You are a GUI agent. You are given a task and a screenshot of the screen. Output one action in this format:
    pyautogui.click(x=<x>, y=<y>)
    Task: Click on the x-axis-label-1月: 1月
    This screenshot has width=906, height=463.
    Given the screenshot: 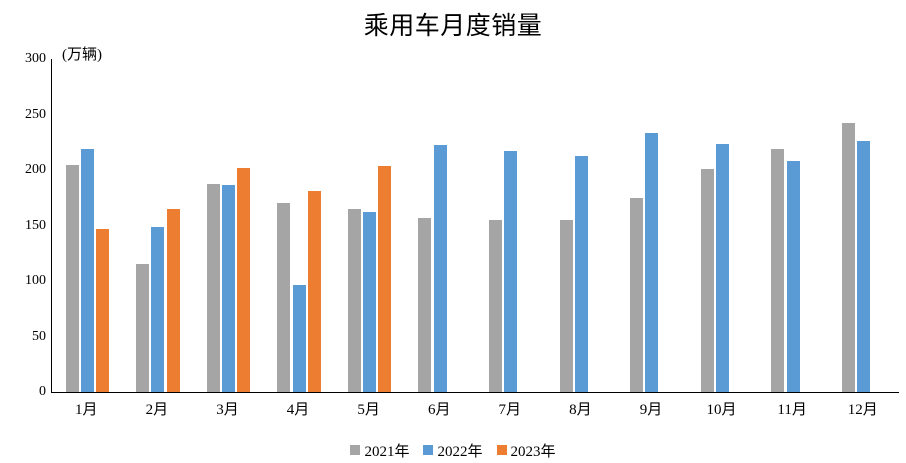 What is the action you would take?
    pyautogui.click(x=86, y=410)
    